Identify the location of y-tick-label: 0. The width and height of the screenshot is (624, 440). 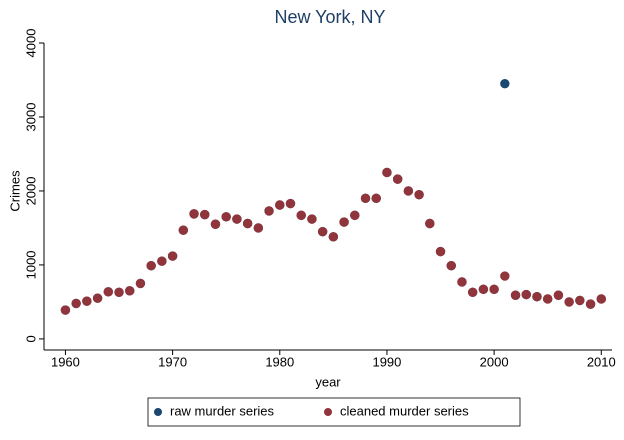
(30, 338).